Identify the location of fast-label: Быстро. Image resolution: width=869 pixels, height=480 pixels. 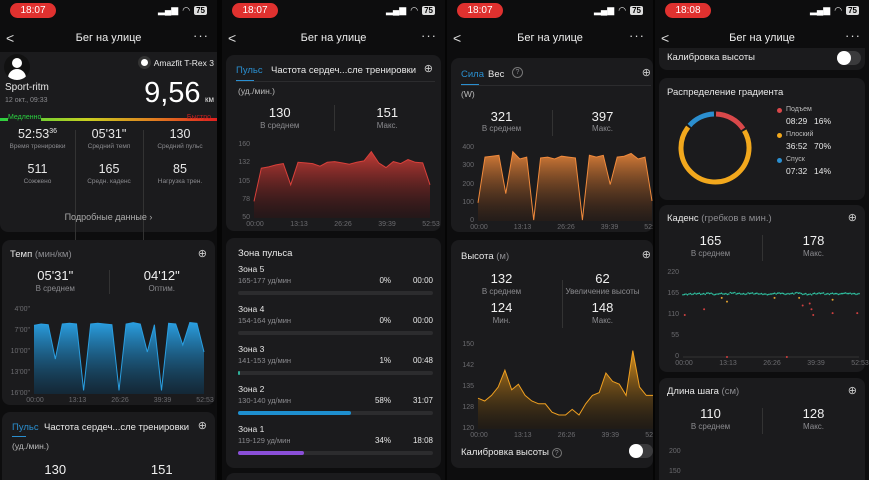
(198, 117).